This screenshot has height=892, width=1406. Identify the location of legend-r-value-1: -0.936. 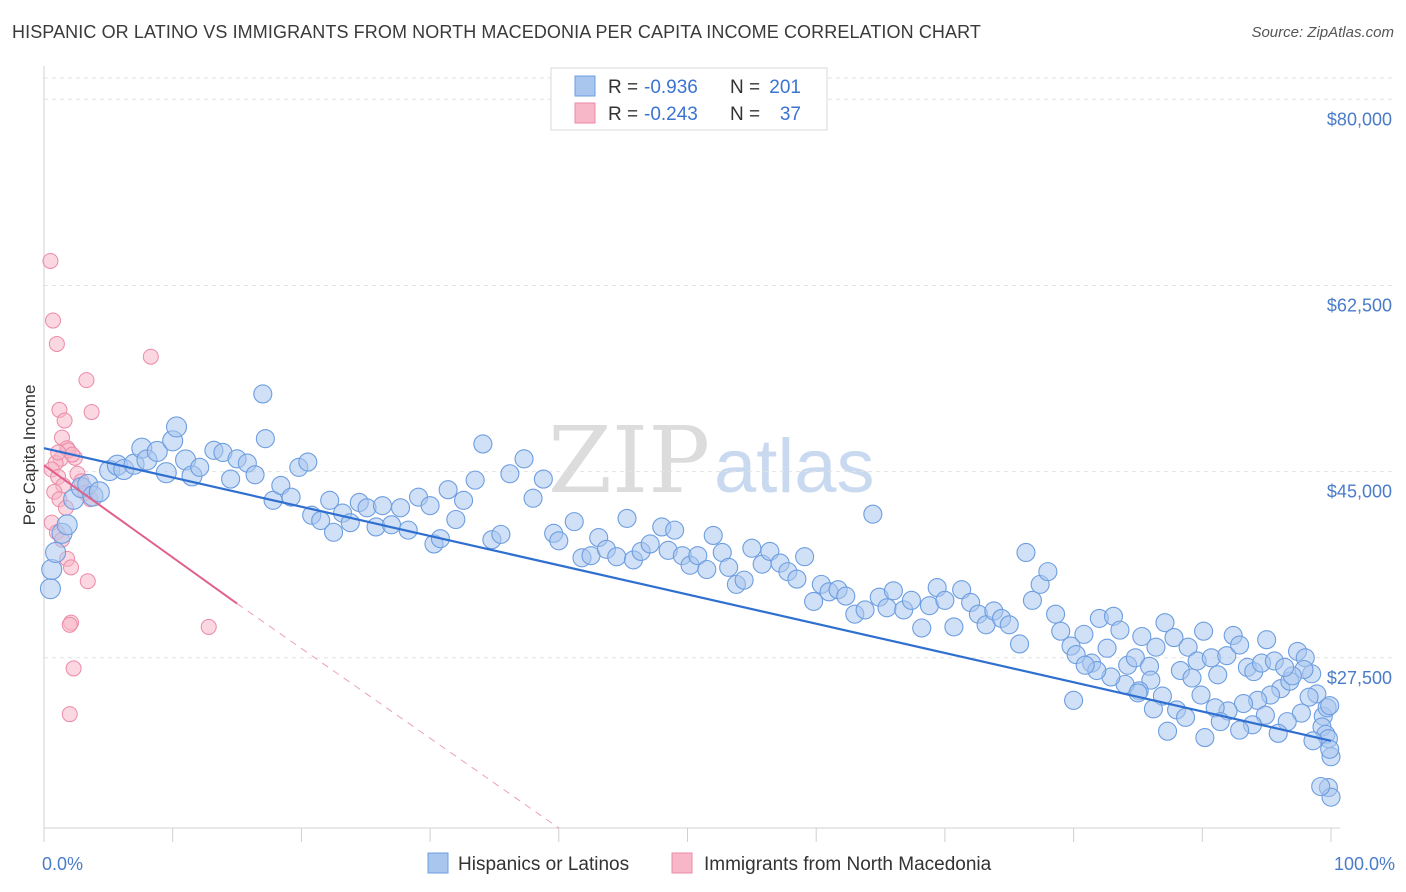
(671, 87).